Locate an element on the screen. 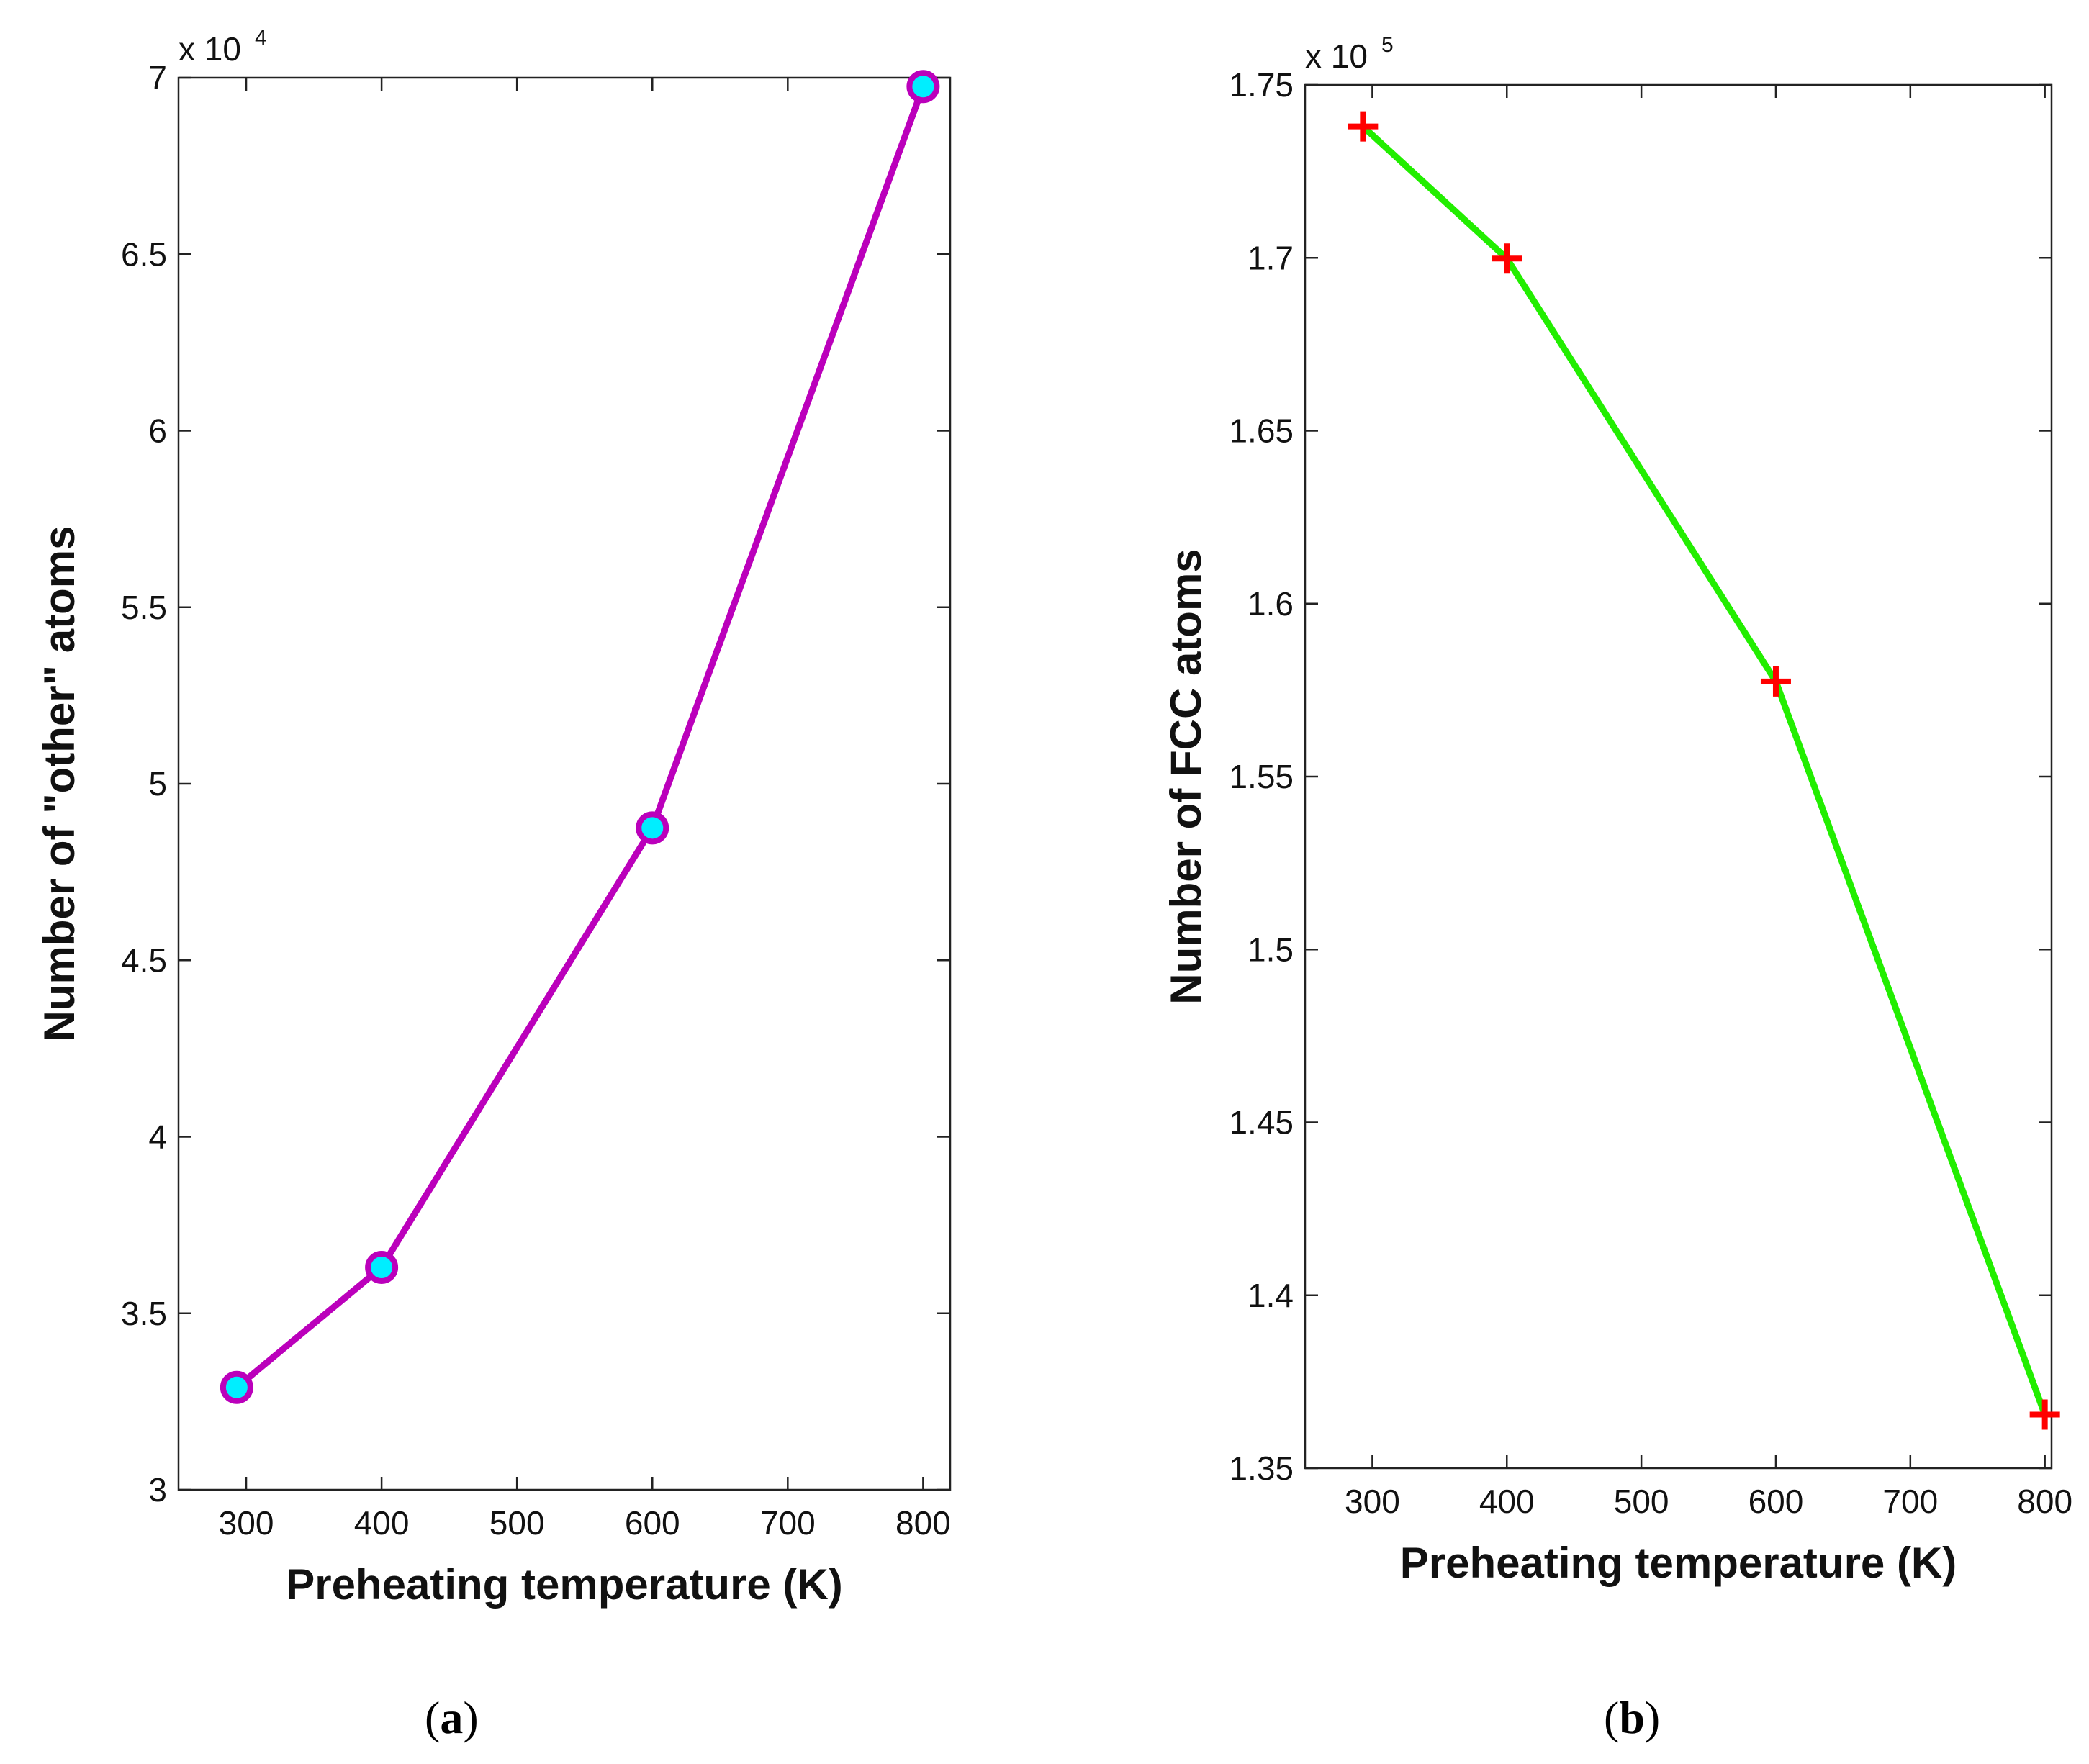 The height and width of the screenshot is (1764, 2089). y-tick-label: 4 is located at coordinates (157, 1137).